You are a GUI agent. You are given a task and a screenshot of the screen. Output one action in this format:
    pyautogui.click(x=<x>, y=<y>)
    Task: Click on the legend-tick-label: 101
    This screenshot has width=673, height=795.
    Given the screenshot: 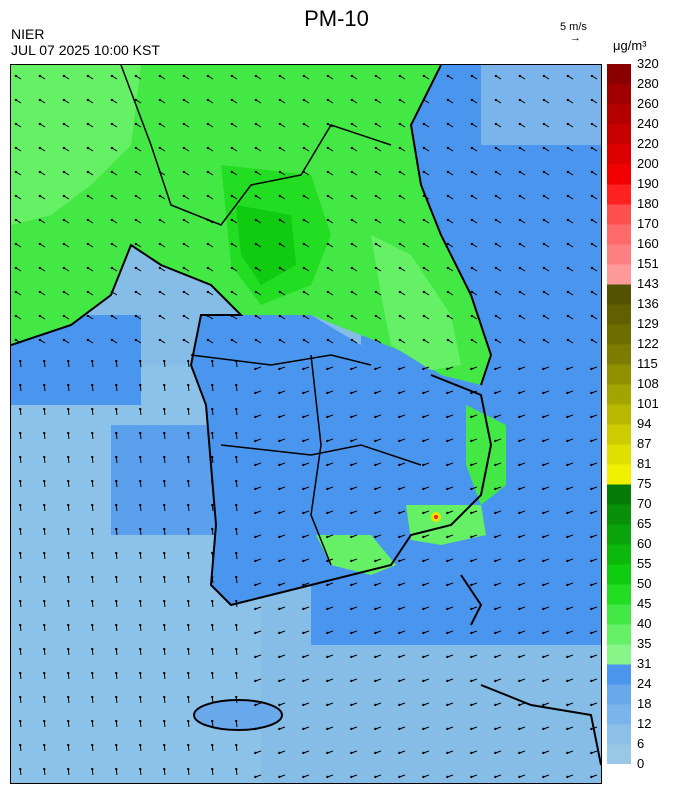 What is the action you would take?
    pyautogui.click(x=648, y=403)
    